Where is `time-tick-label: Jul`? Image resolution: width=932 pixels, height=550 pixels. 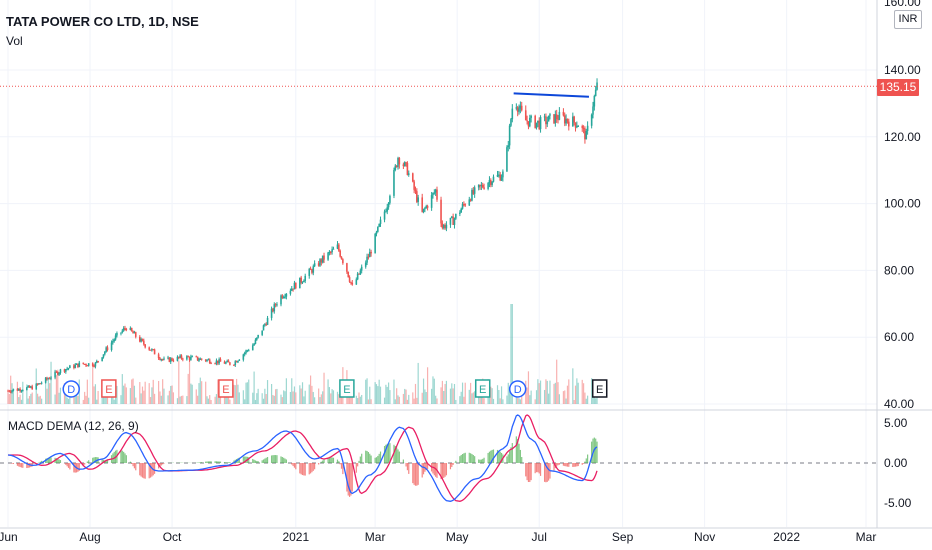 time-tick-label: Jul is located at coordinates (539, 537).